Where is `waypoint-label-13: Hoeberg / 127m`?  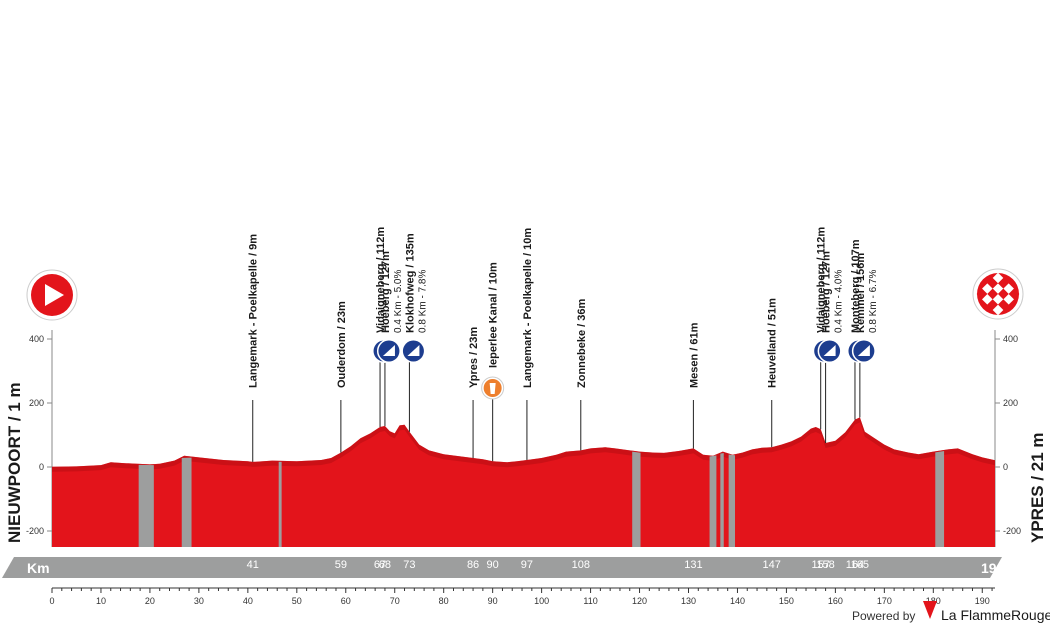
waypoint-label-13: Hoeberg / 127m is located at coordinates (827, 292).